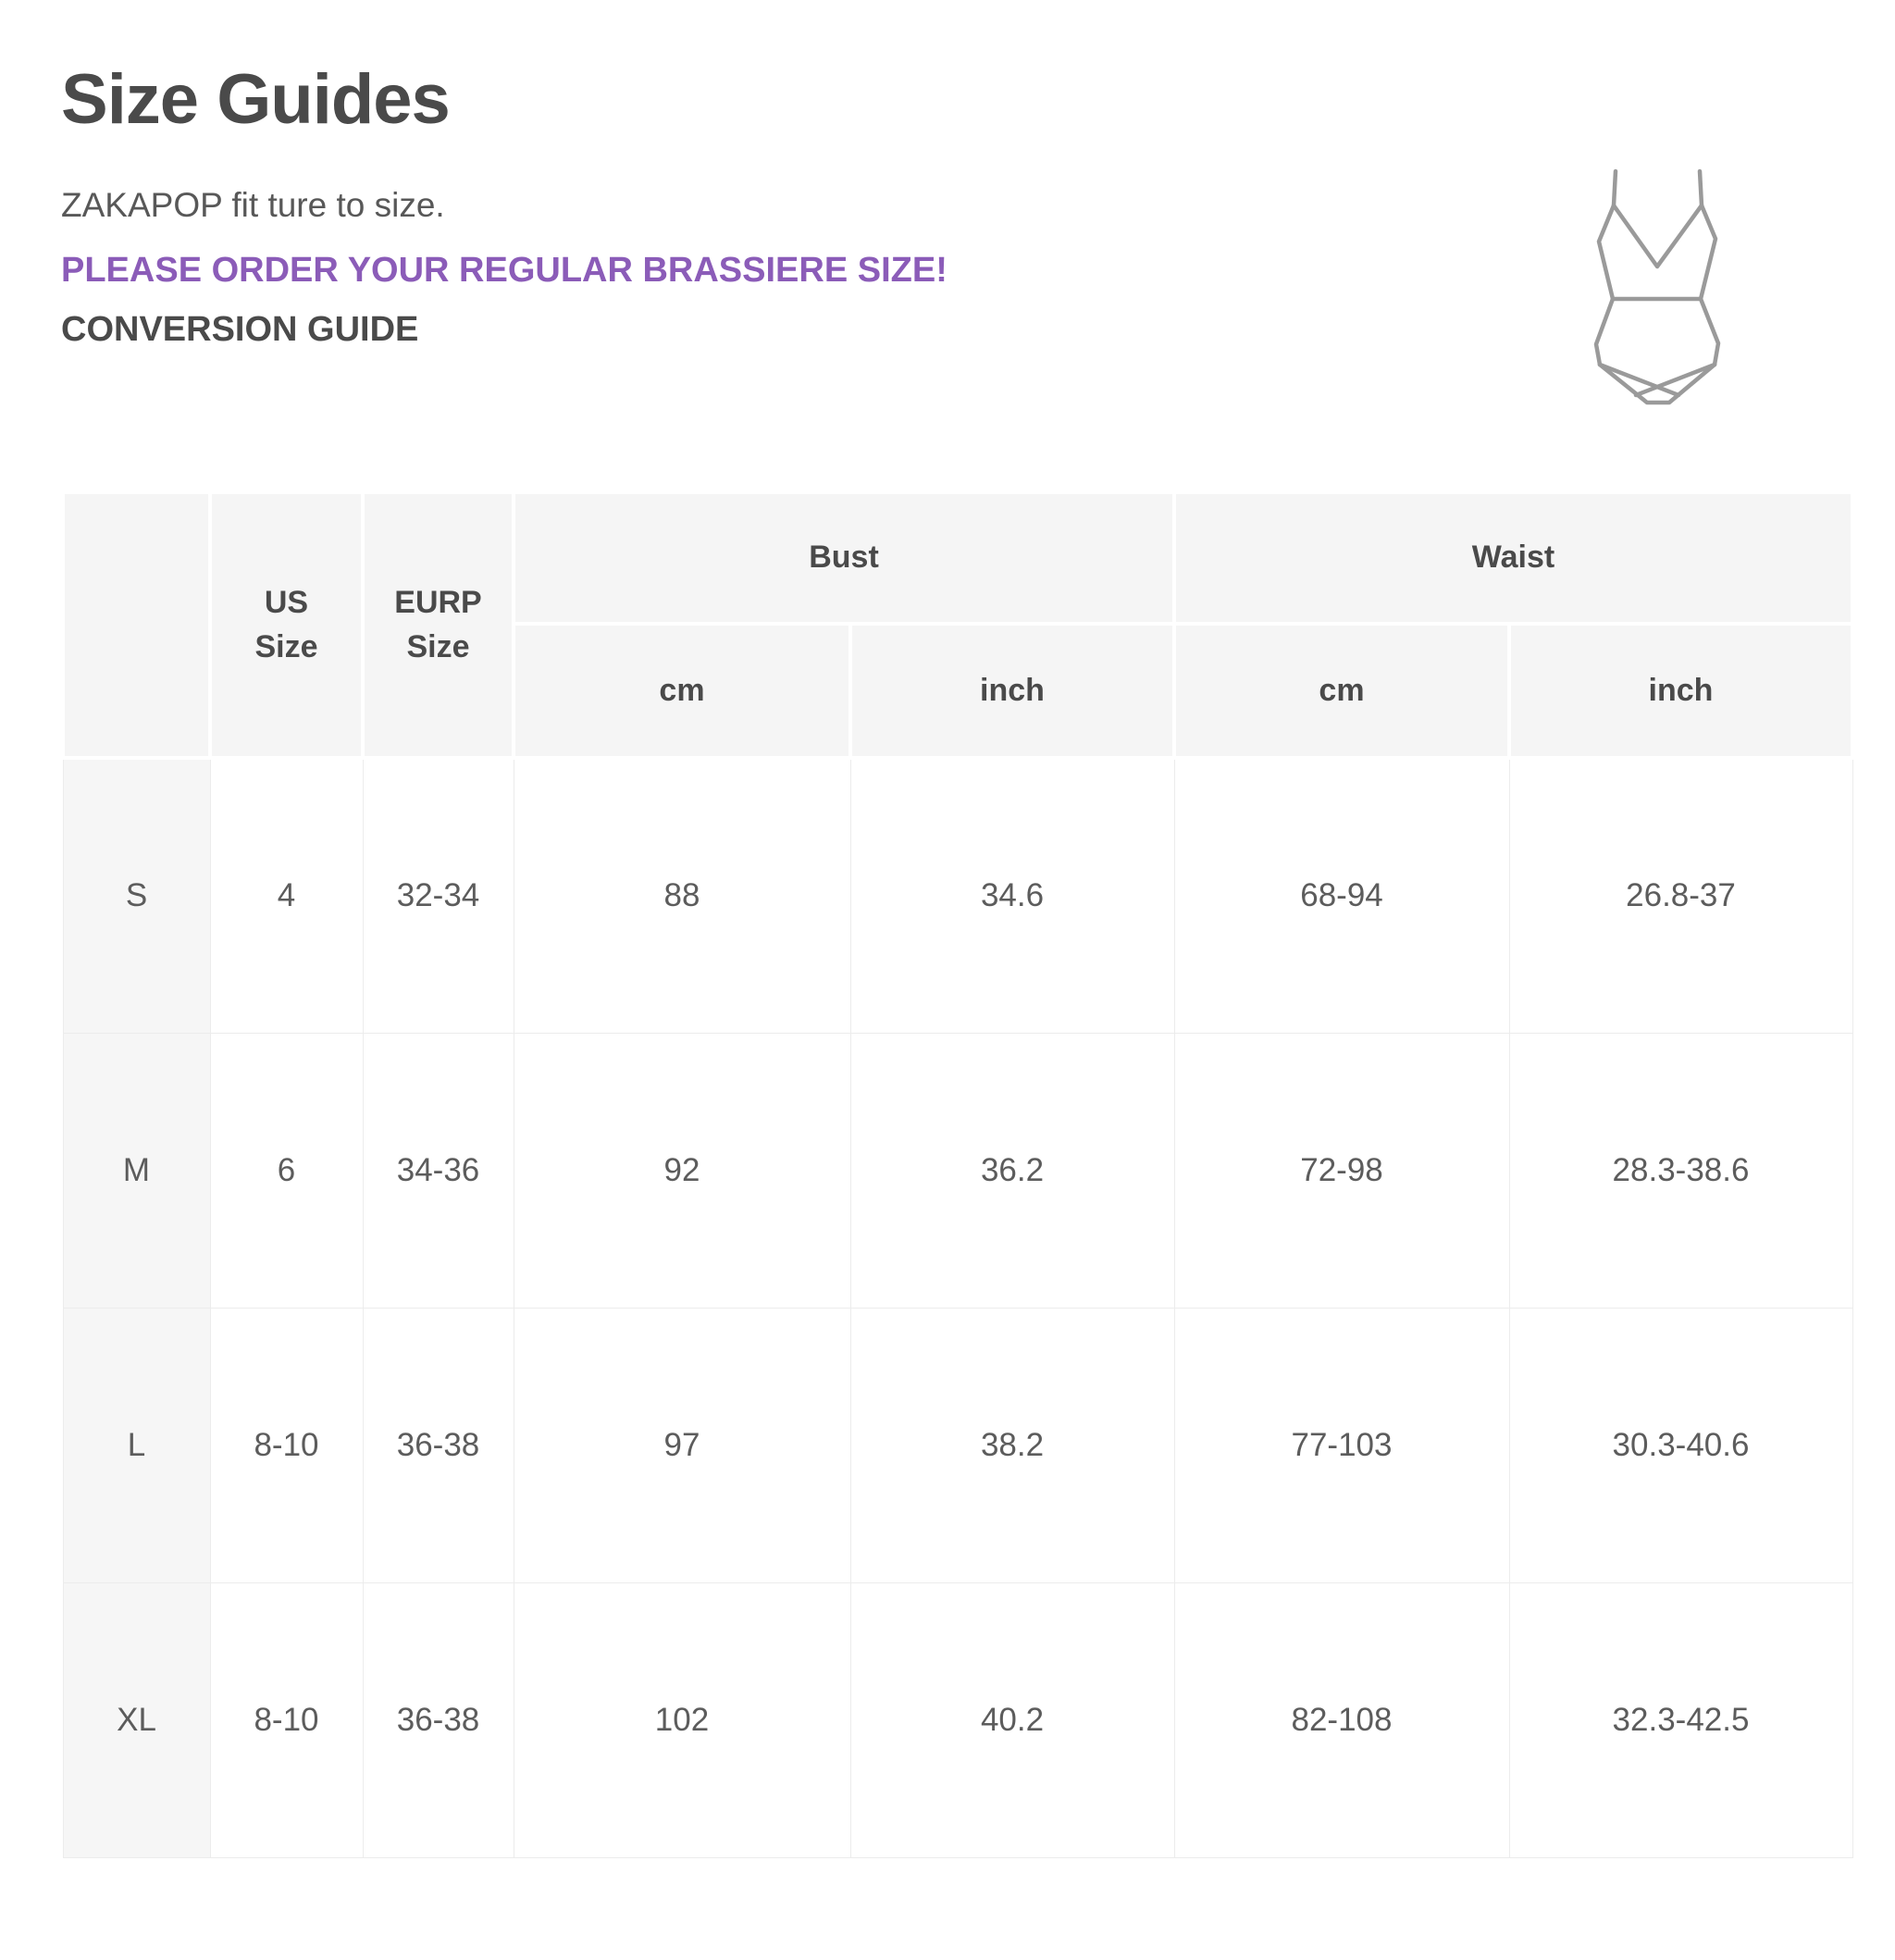 The width and height of the screenshot is (1895, 1960). What do you see at coordinates (438, 1171) in the screenshot?
I see `eurp-size-cell: 34-36` at bounding box center [438, 1171].